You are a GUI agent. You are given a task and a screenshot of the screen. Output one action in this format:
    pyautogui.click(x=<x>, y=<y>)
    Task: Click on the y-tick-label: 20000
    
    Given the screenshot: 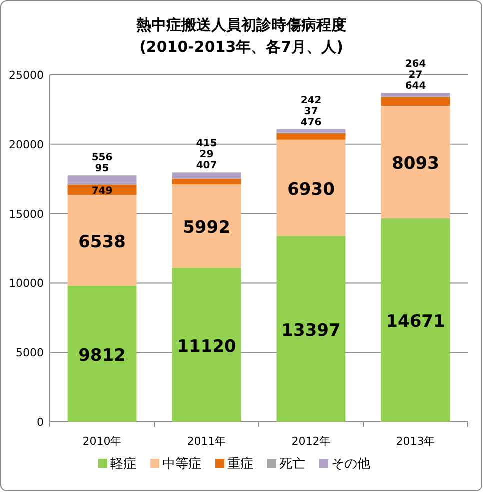 What is the action you would take?
    pyautogui.click(x=26, y=145)
    